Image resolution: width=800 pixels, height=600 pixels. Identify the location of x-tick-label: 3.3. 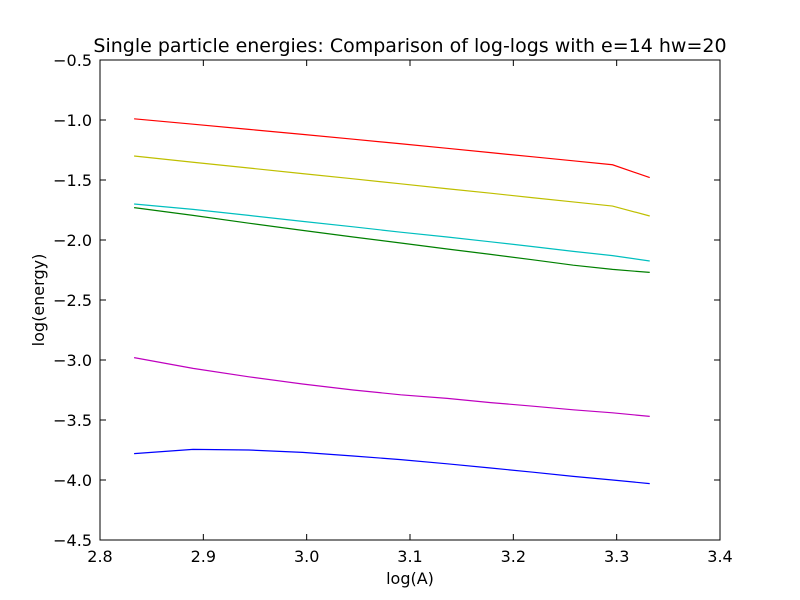
(616, 556).